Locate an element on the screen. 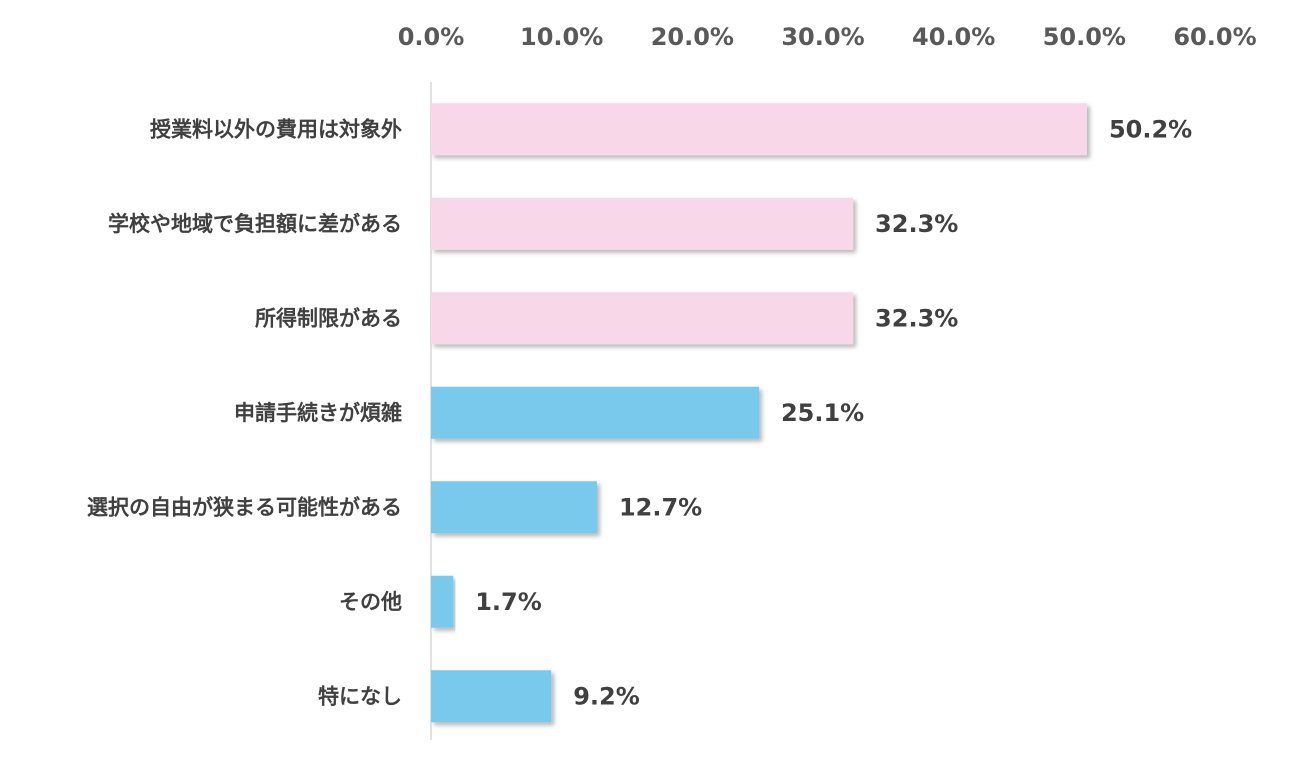 The height and width of the screenshot is (780, 1300). x-tick-label: 0.0% is located at coordinates (431, 37).